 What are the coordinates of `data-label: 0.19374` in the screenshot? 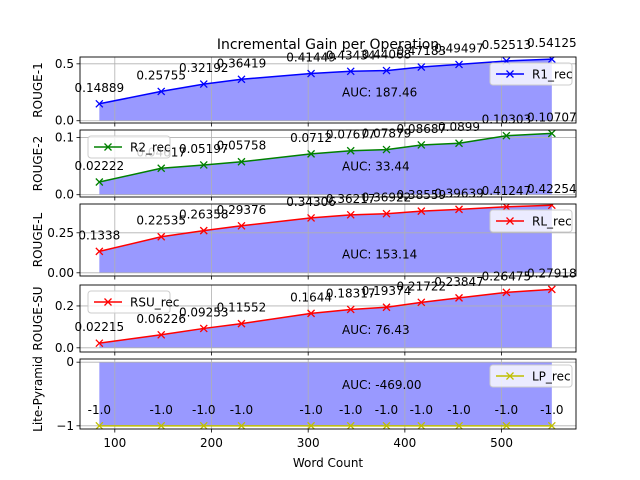 It's located at (387, 291).